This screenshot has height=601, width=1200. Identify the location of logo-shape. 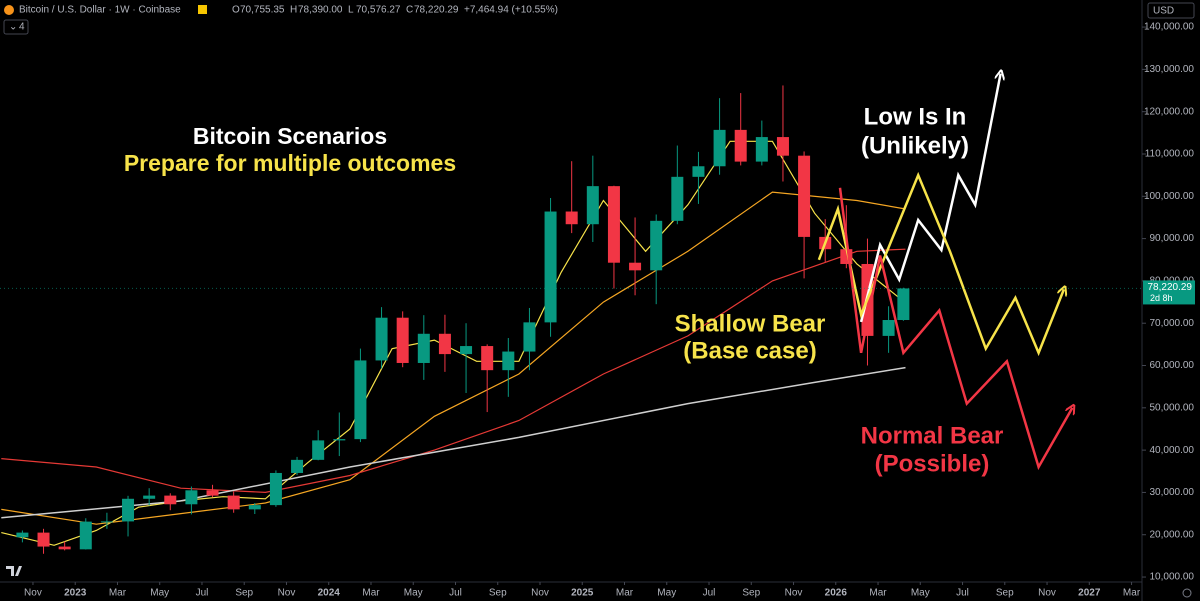
(14, 571).